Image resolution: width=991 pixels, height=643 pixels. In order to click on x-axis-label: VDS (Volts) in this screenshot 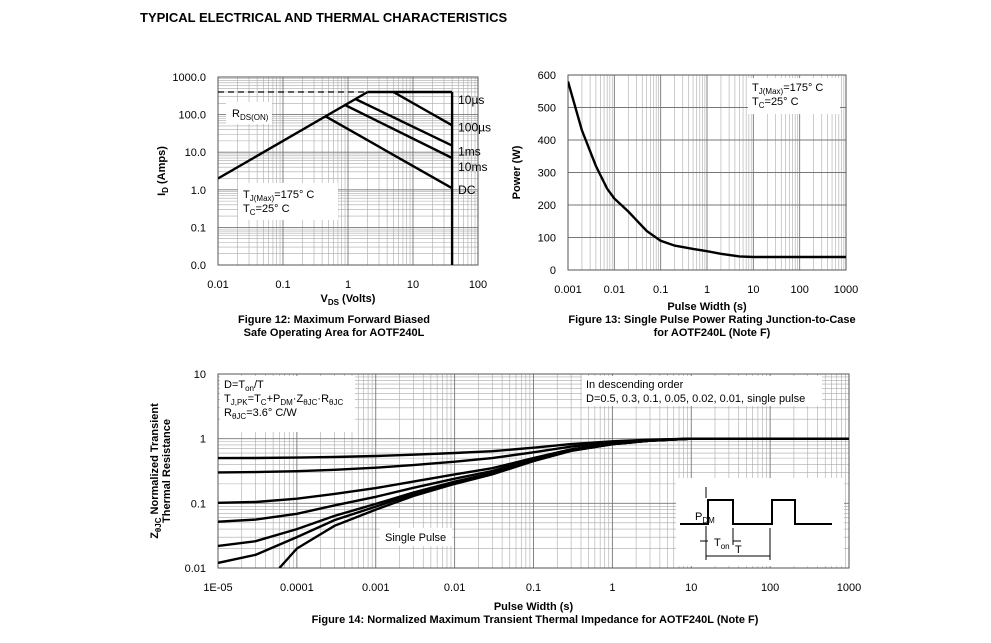, I will do `click(348, 300)`.